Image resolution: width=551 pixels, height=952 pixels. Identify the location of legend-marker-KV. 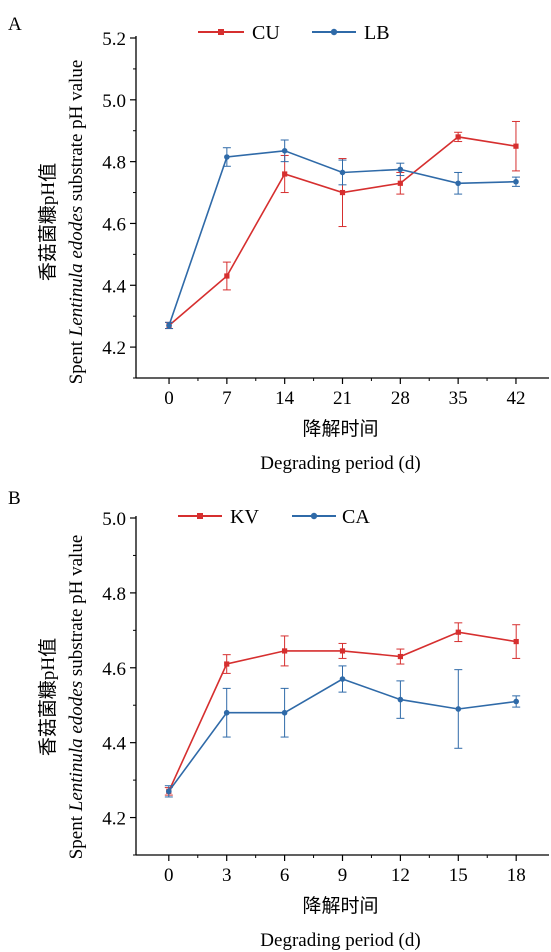
(200, 516).